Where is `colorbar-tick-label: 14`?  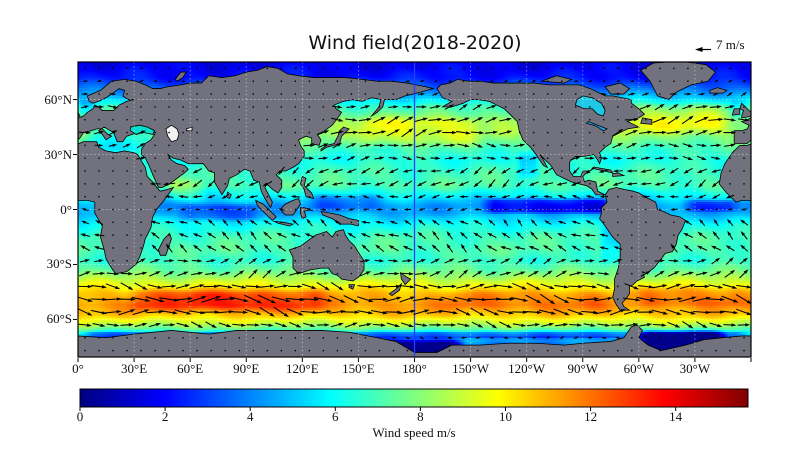 colorbar-tick-label: 14 is located at coordinates (676, 416).